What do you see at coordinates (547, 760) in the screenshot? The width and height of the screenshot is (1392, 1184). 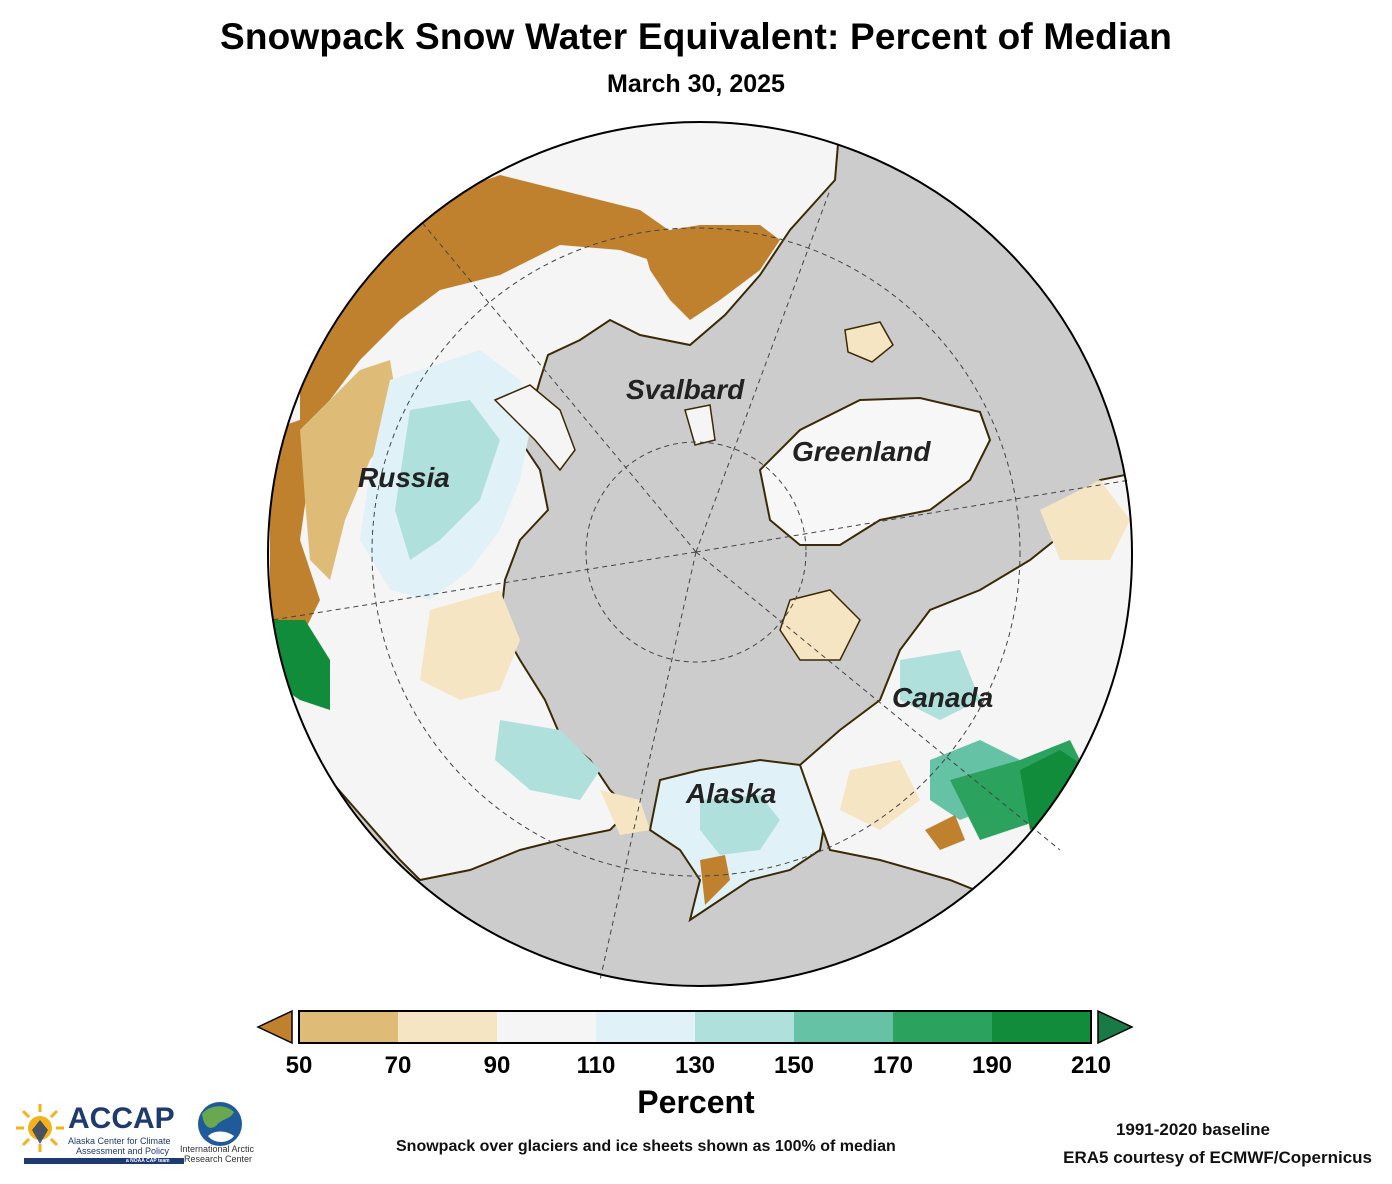 I see `siberia-teal` at bounding box center [547, 760].